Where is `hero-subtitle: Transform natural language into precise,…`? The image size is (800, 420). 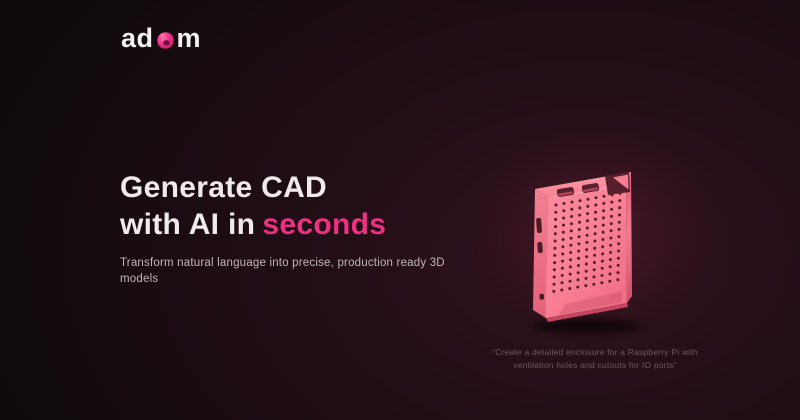 hero-subtitle: Transform natural language into precise,… is located at coordinates (282, 271).